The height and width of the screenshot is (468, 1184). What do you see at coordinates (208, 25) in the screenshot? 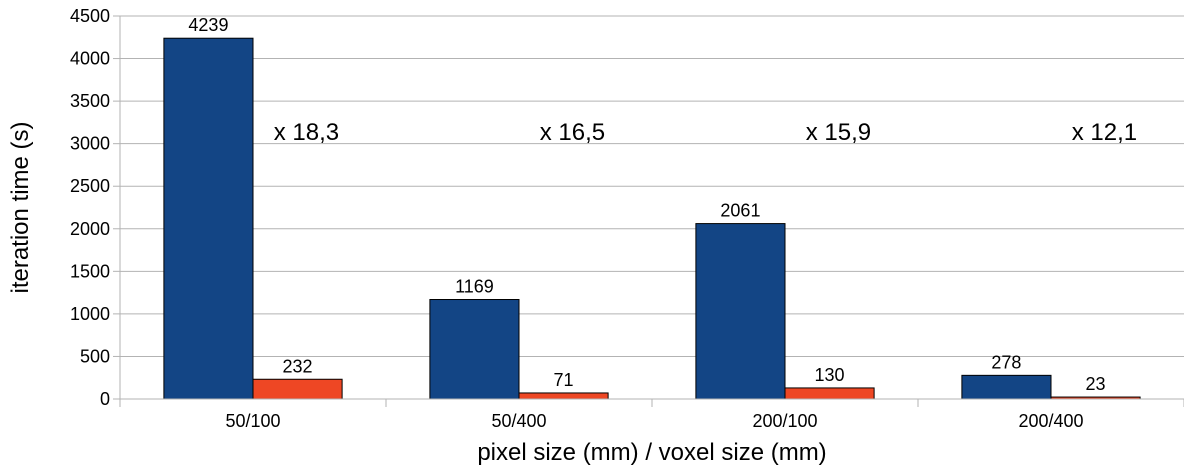
I see `data-label: 4239` at bounding box center [208, 25].